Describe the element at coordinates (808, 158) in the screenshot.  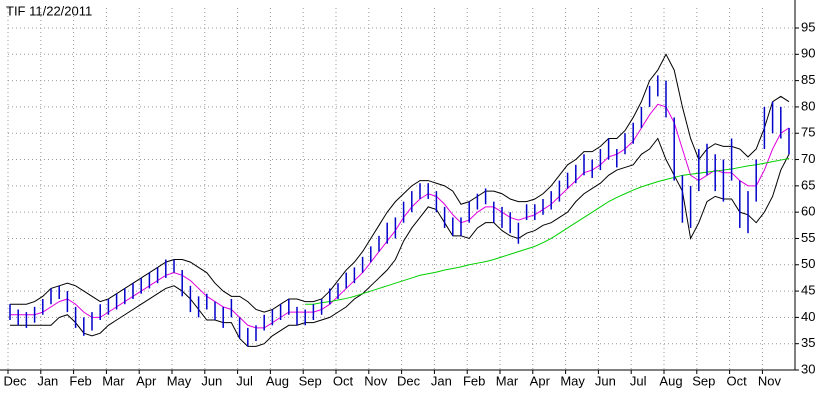
I see `y-tick-label: 70` at that location.